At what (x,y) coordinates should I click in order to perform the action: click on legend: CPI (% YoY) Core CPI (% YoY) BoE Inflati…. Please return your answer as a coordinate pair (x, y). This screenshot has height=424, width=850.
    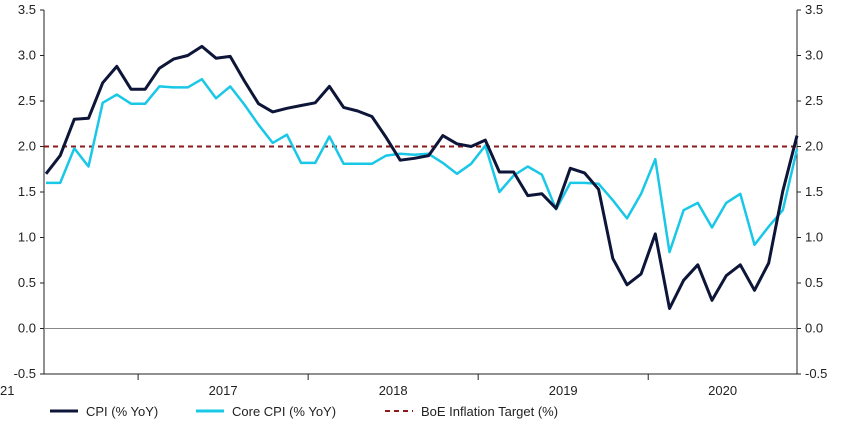
    Looking at the image, I should click on (304, 411).